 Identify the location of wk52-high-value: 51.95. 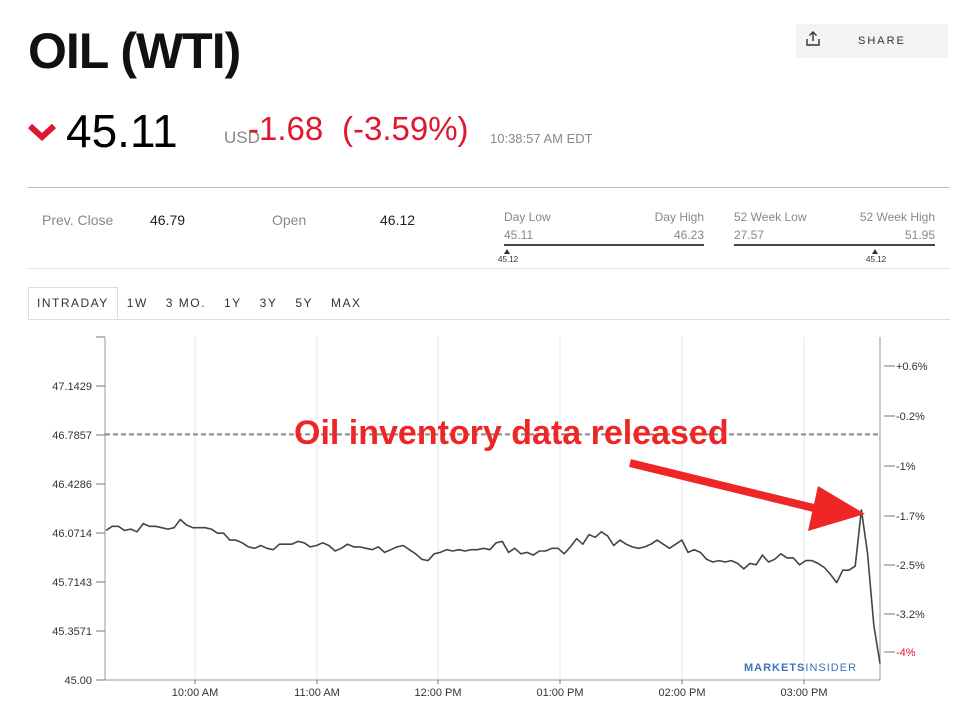
(919, 235).